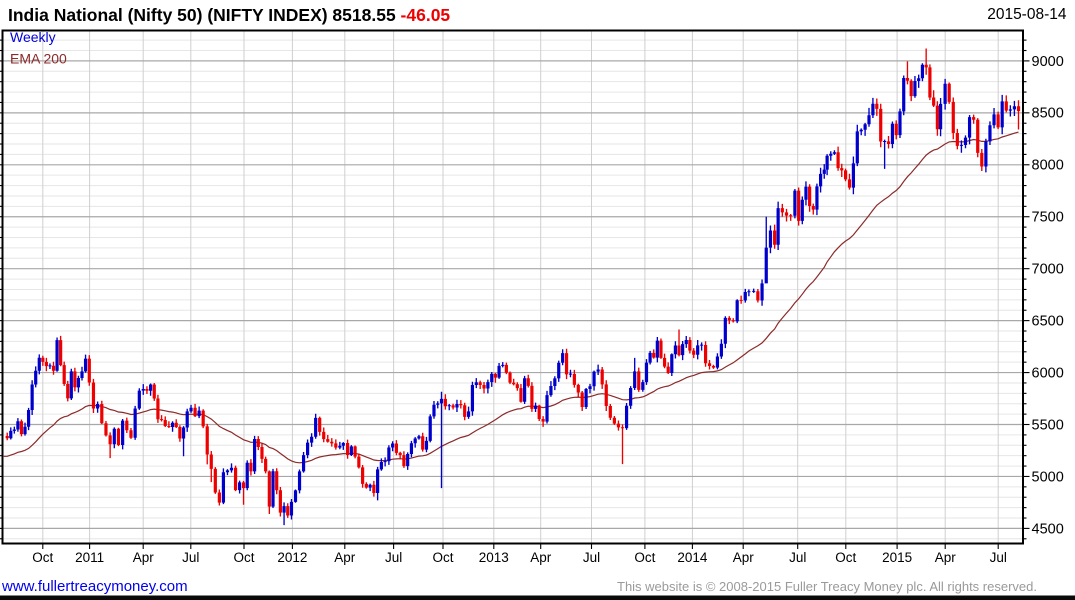 The height and width of the screenshot is (600, 1075). What do you see at coordinates (1048, 374) in the screenshot?
I see `svg-text: 6000` at bounding box center [1048, 374].